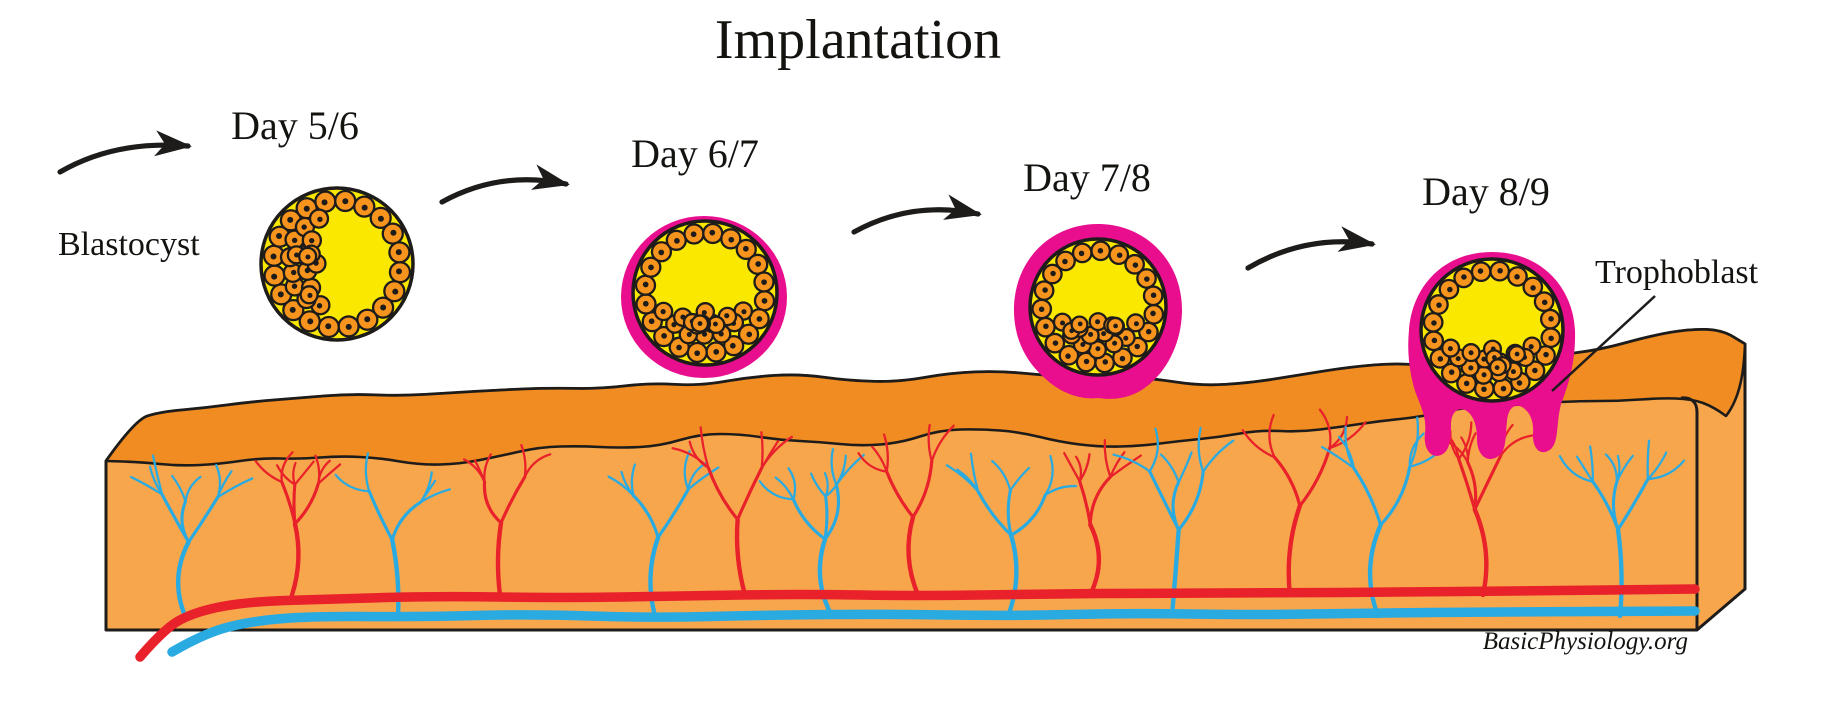 The width and height of the screenshot is (1831, 717). What do you see at coordinates (295, 125) in the screenshot?
I see `stage-label-day-5-6: Day 5/6` at bounding box center [295, 125].